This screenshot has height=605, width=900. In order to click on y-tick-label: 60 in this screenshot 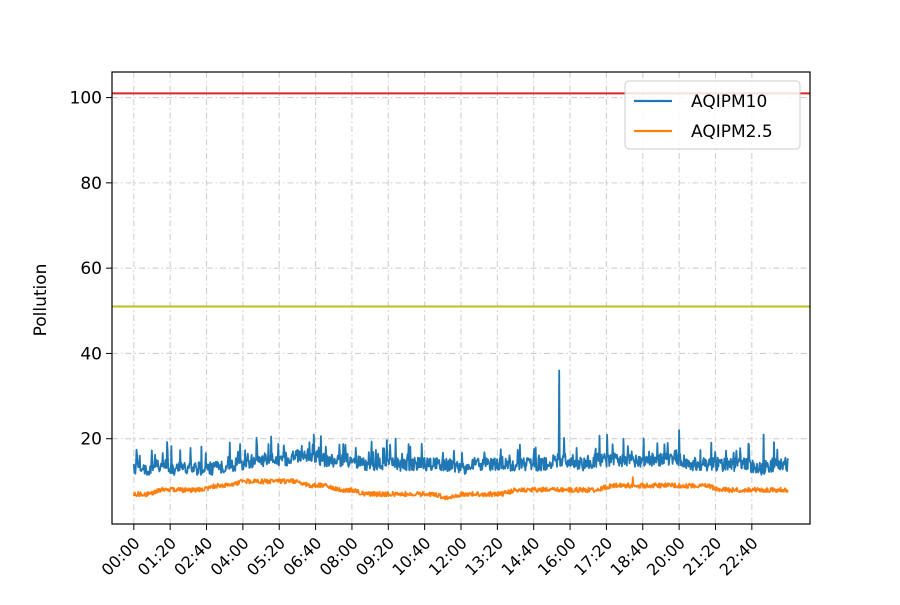, I will do `click(91, 269)`.